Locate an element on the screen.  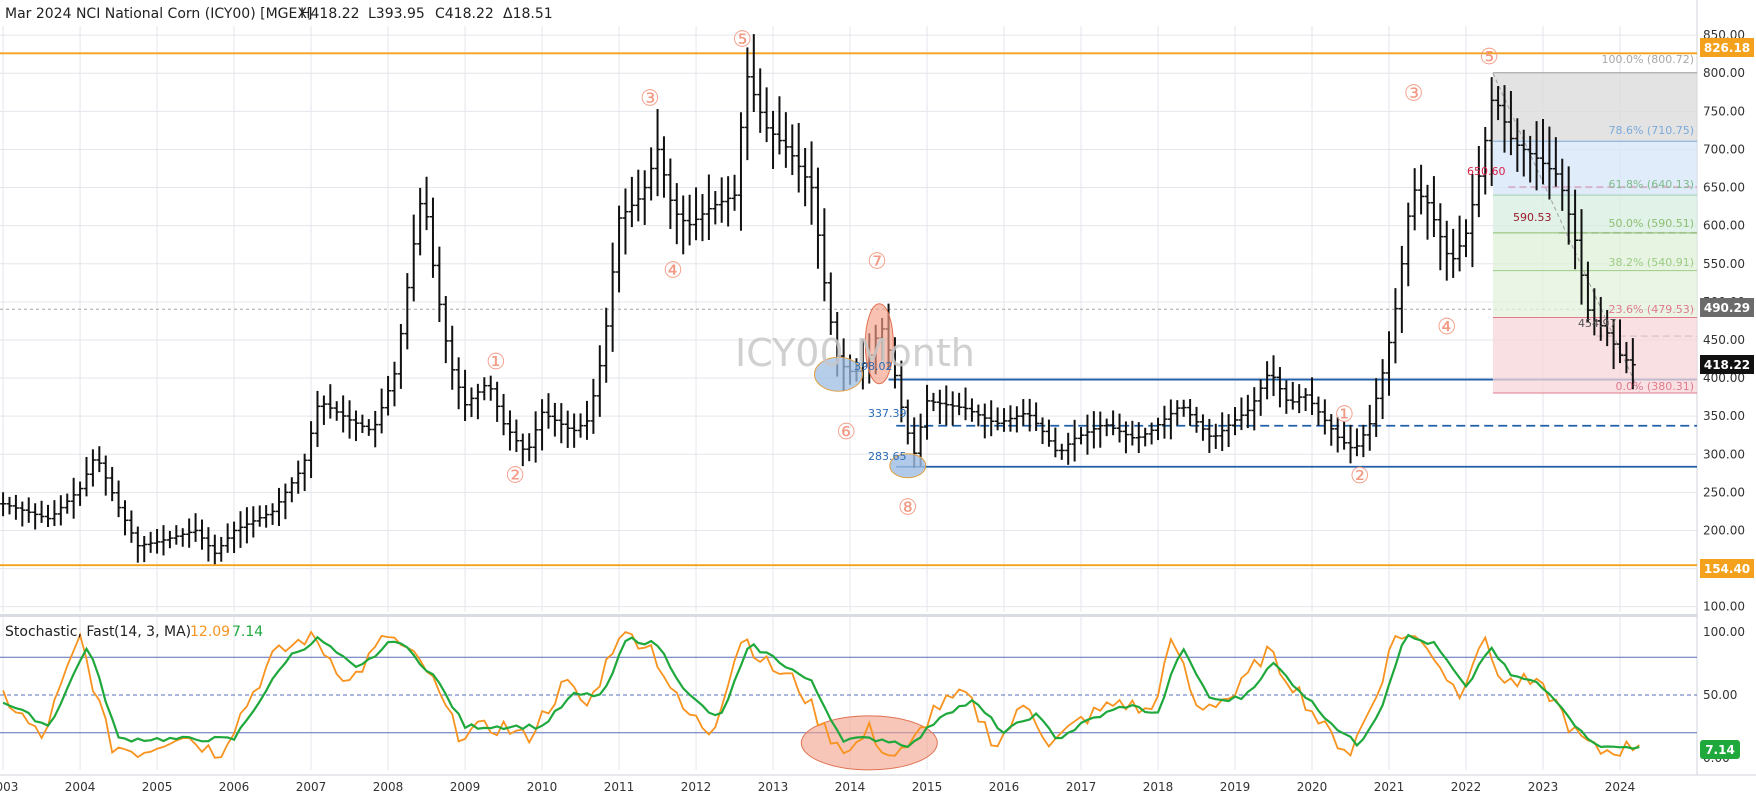
time-tick-label: 2018 is located at coordinates (1158, 787).